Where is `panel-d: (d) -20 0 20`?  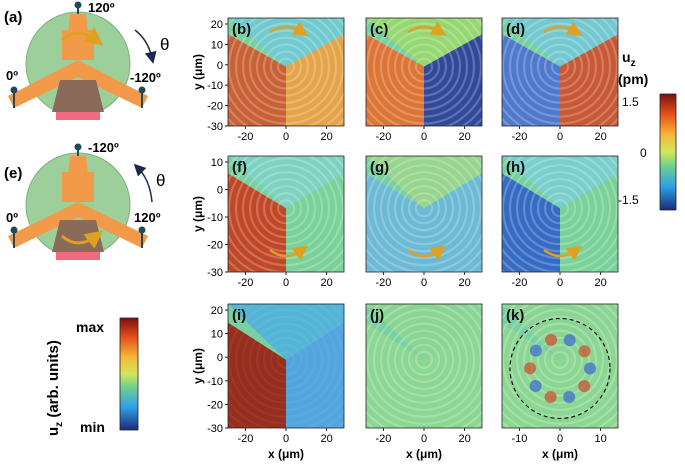
panel-d: (d) -20 0 20 is located at coordinates (560, 80).